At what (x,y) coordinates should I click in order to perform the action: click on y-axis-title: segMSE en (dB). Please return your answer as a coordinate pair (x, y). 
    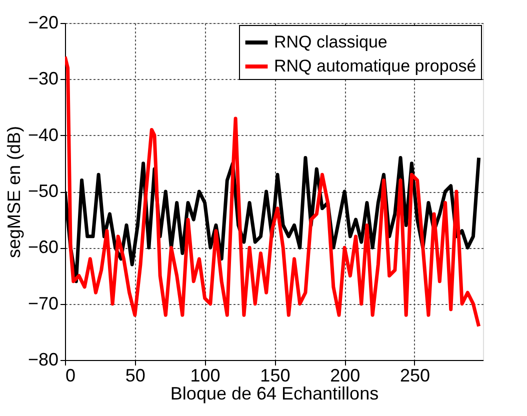
    Looking at the image, I should click on (14, 192).